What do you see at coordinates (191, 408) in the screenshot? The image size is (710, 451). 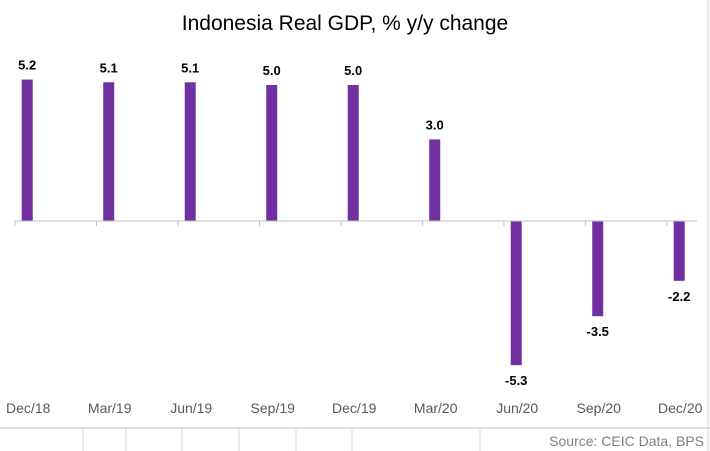 I see `x-tick-label: Jun/19` at bounding box center [191, 408].